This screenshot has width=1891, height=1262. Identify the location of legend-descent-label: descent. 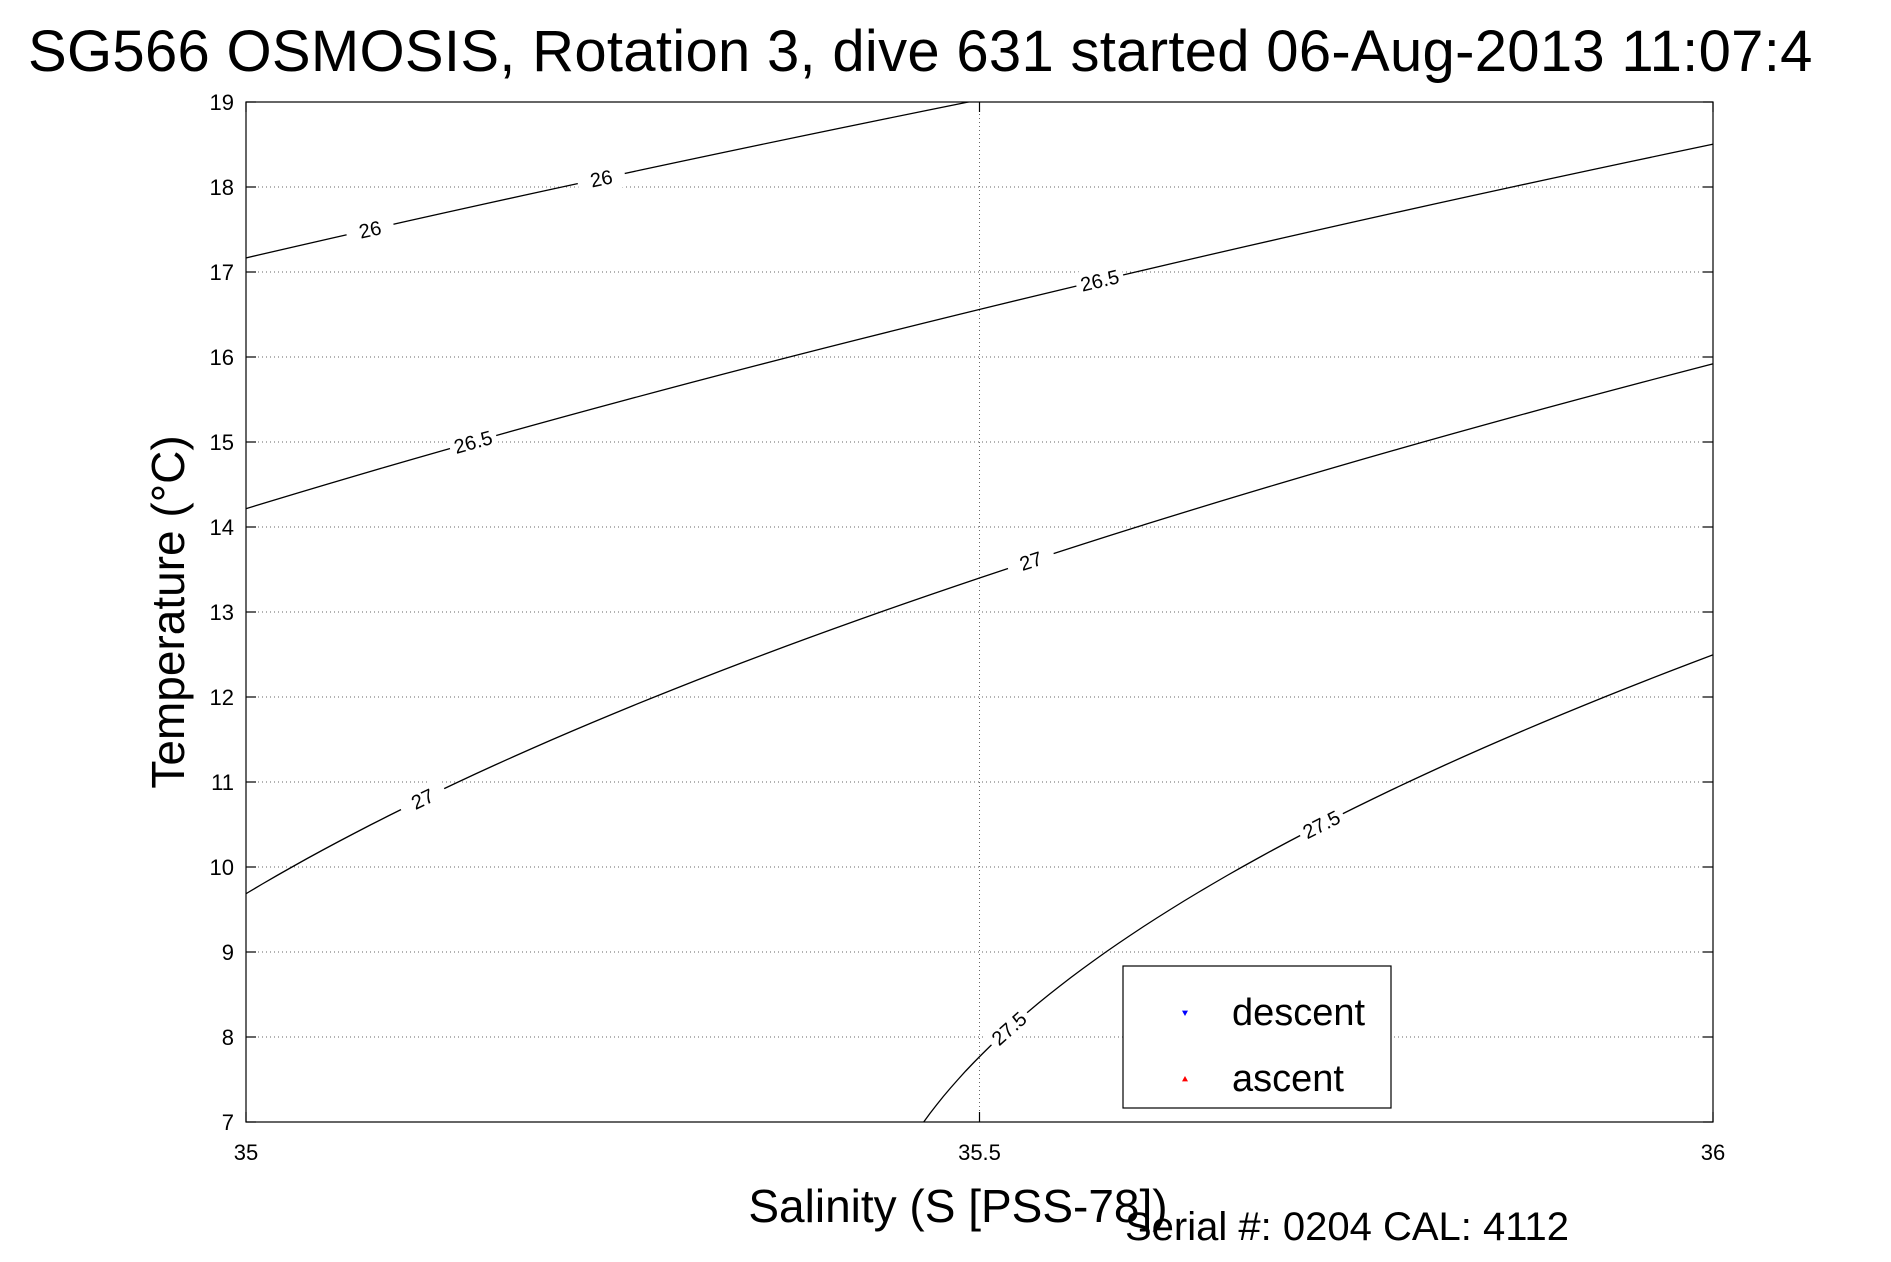
(1299, 1013).